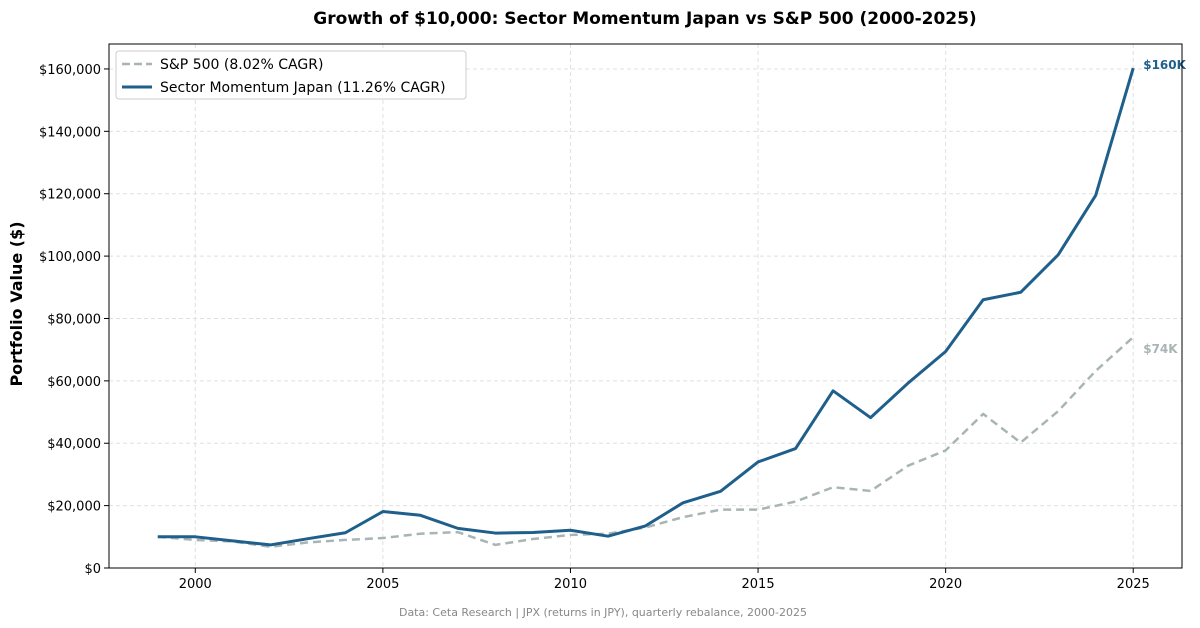 Image resolution: width=1200 pixels, height=628 pixels. Describe the element at coordinates (1133, 584) in the screenshot. I see `x-tick-label: 2025` at that location.